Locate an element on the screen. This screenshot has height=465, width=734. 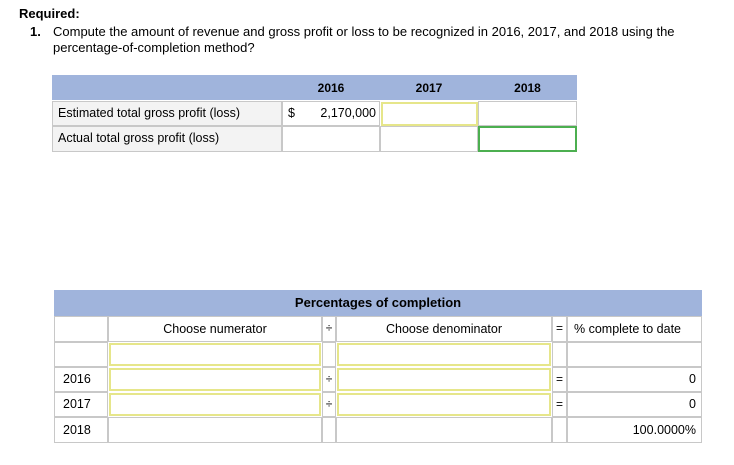
required-heading: Required: is located at coordinates (49, 13).